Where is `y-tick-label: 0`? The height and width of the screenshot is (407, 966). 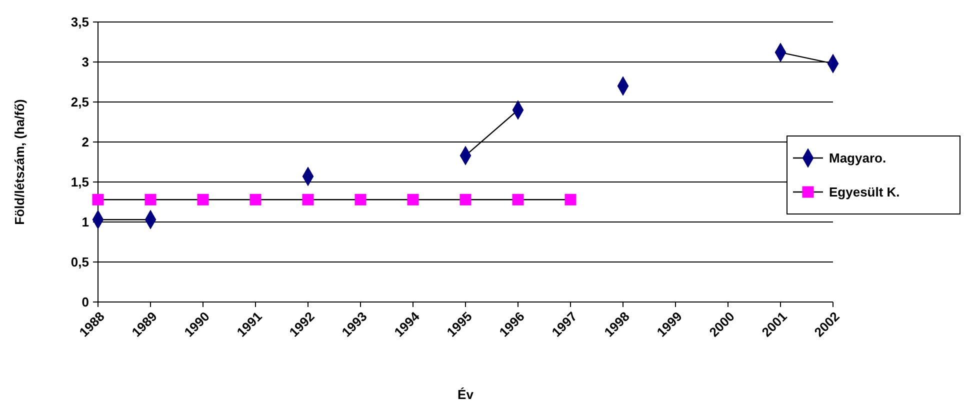
y-tick-label: 0 is located at coordinates (85, 302).